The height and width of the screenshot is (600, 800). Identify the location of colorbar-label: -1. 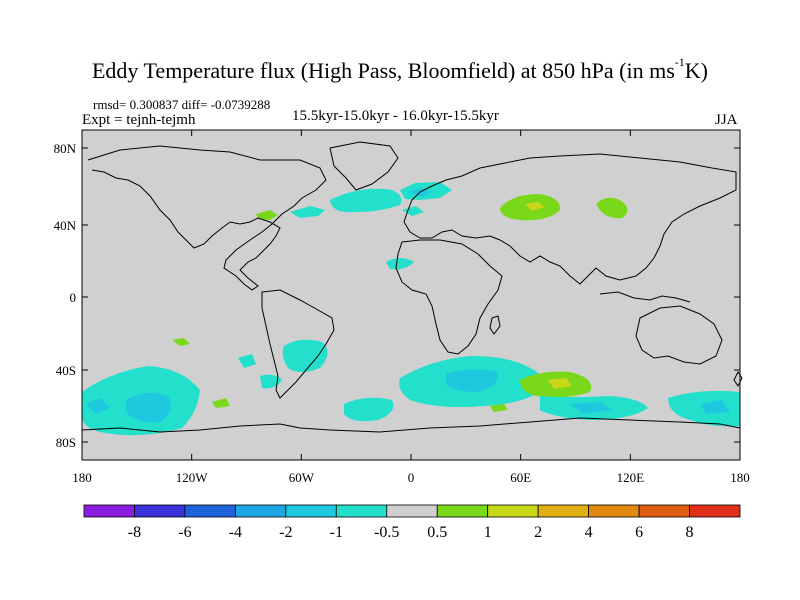
(336, 532).